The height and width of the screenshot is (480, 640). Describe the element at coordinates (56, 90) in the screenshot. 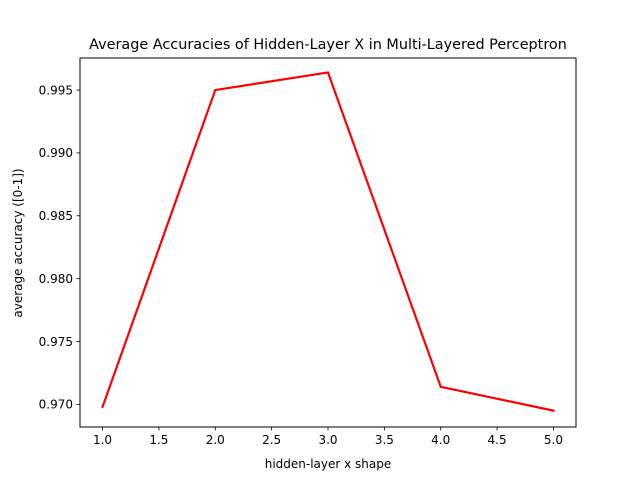

I see `y-tick-label: 0.995` at that location.